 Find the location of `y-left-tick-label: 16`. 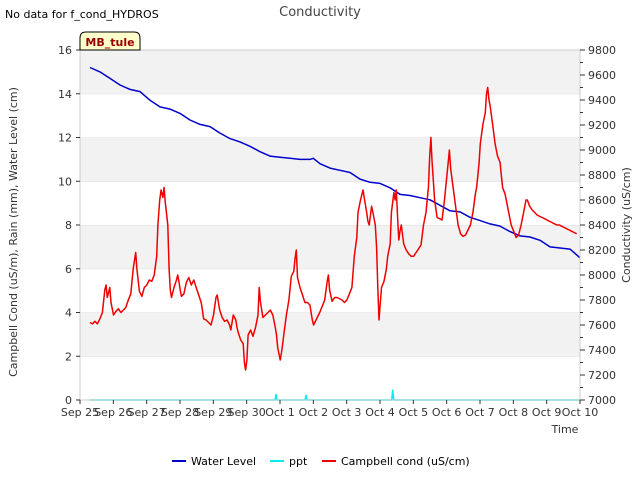

y-left-tick-label: 16 is located at coordinates (65, 50).